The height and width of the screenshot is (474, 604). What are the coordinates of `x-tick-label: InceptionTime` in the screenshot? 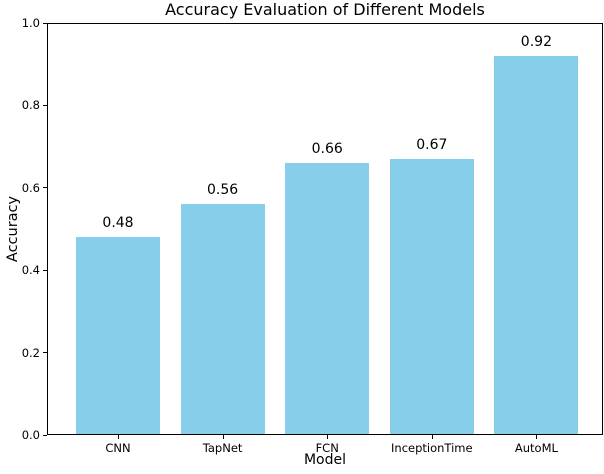 It's located at (432, 448).